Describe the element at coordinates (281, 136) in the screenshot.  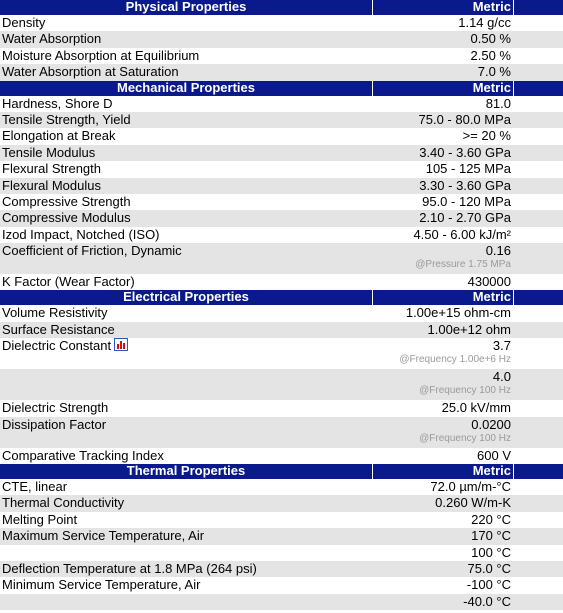
I see `property-row: Elongation at Break >= 20 %` at that location.